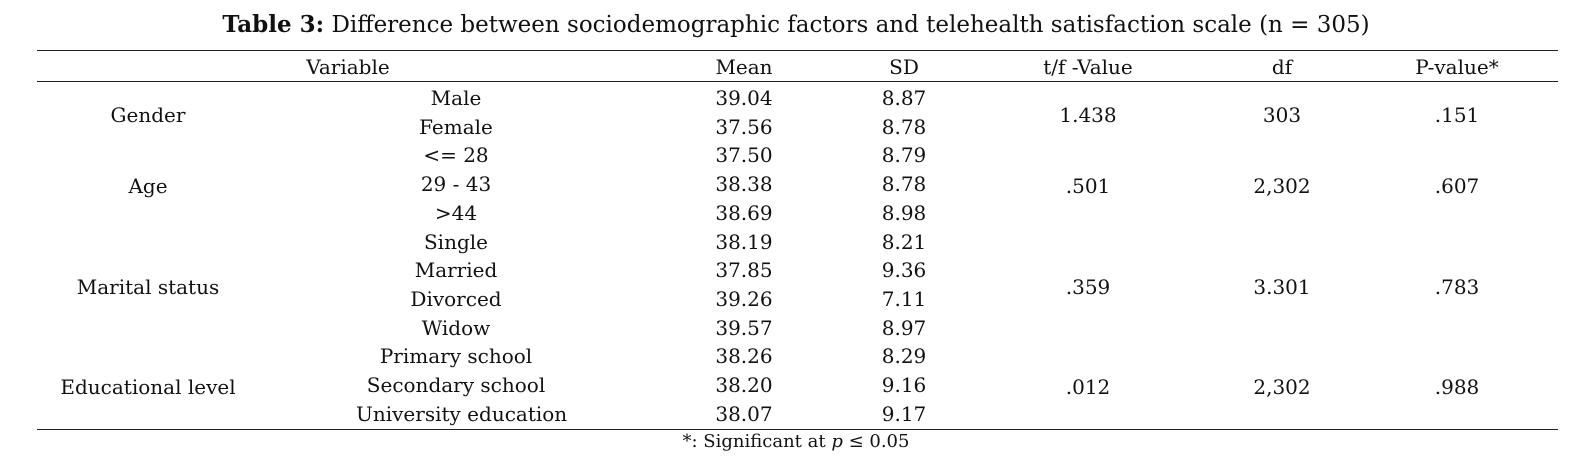  What do you see at coordinates (456, 126) in the screenshot?
I see `table-cell-level: Female` at bounding box center [456, 126].